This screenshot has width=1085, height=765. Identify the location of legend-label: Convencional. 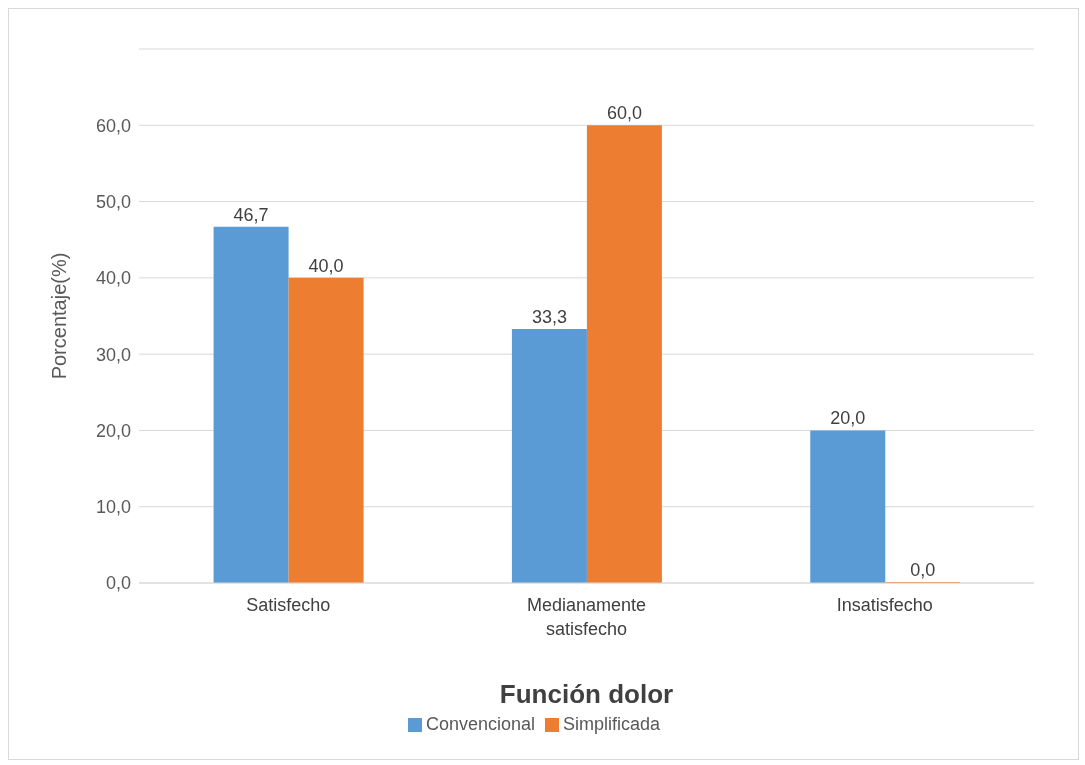
(480, 724).